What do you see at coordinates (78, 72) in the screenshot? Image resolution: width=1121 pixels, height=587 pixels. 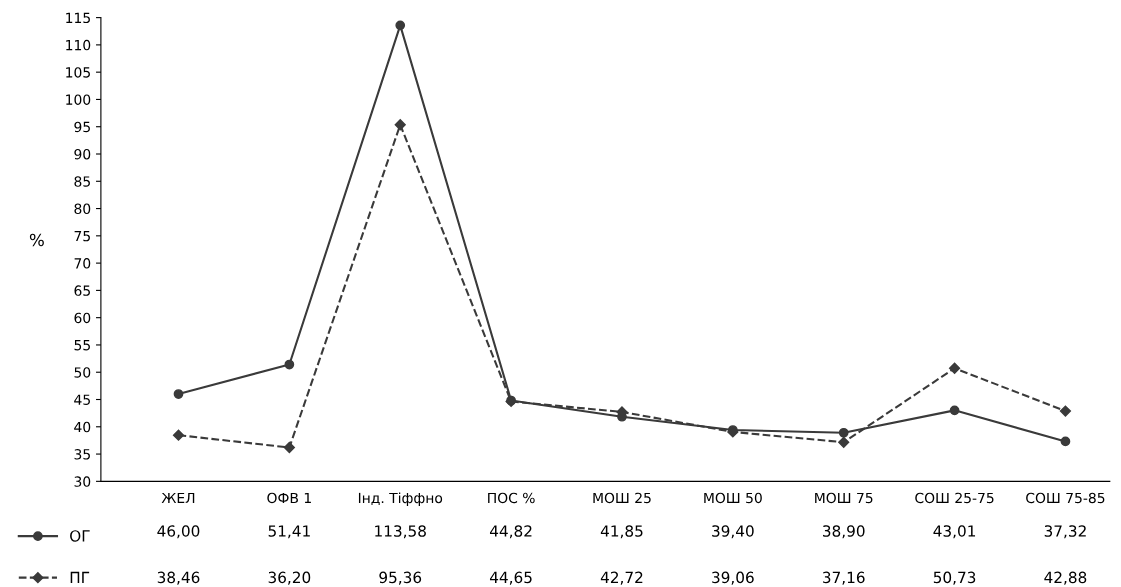 I see `y-tick-label: 105` at bounding box center [78, 72].